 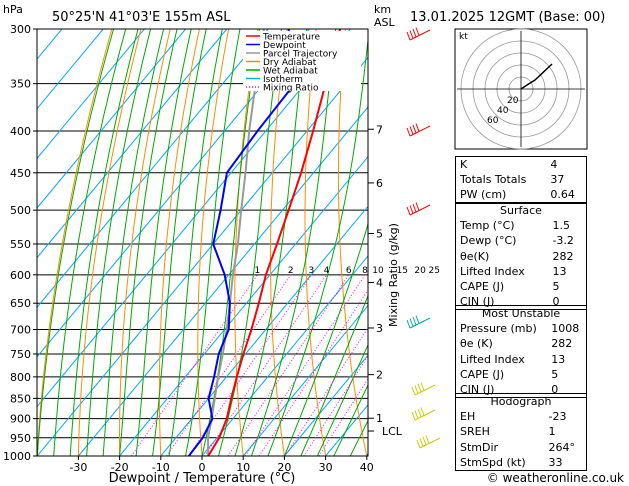 I want to click on mixing-ratio-label: 6, so click(x=349, y=271).